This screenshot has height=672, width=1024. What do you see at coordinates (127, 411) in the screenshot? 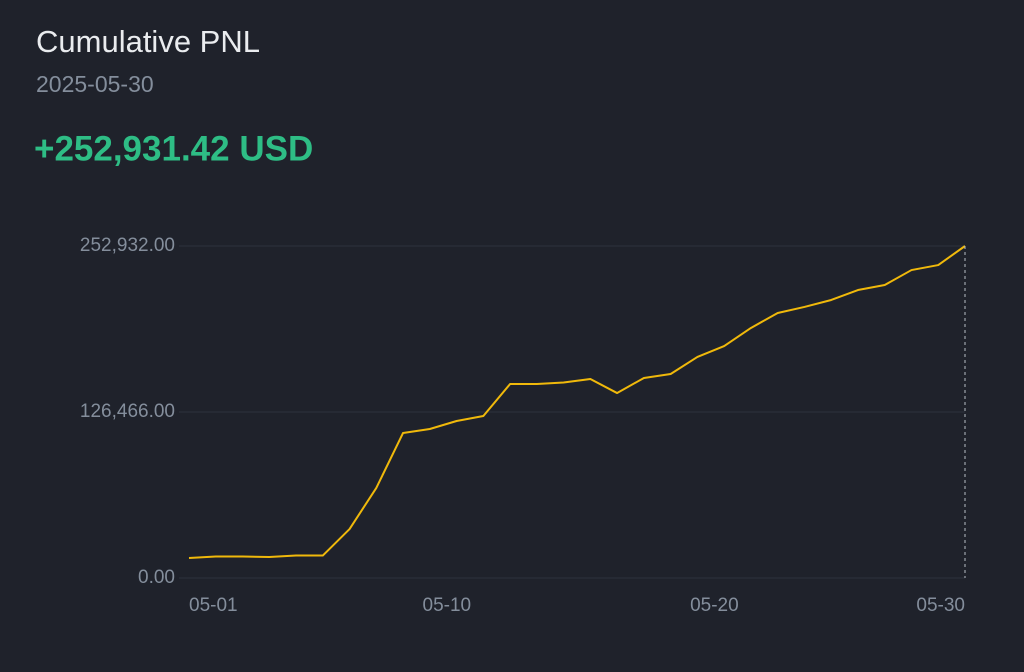
I see `y-tick-label: 126,466.00` at bounding box center [127, 411].